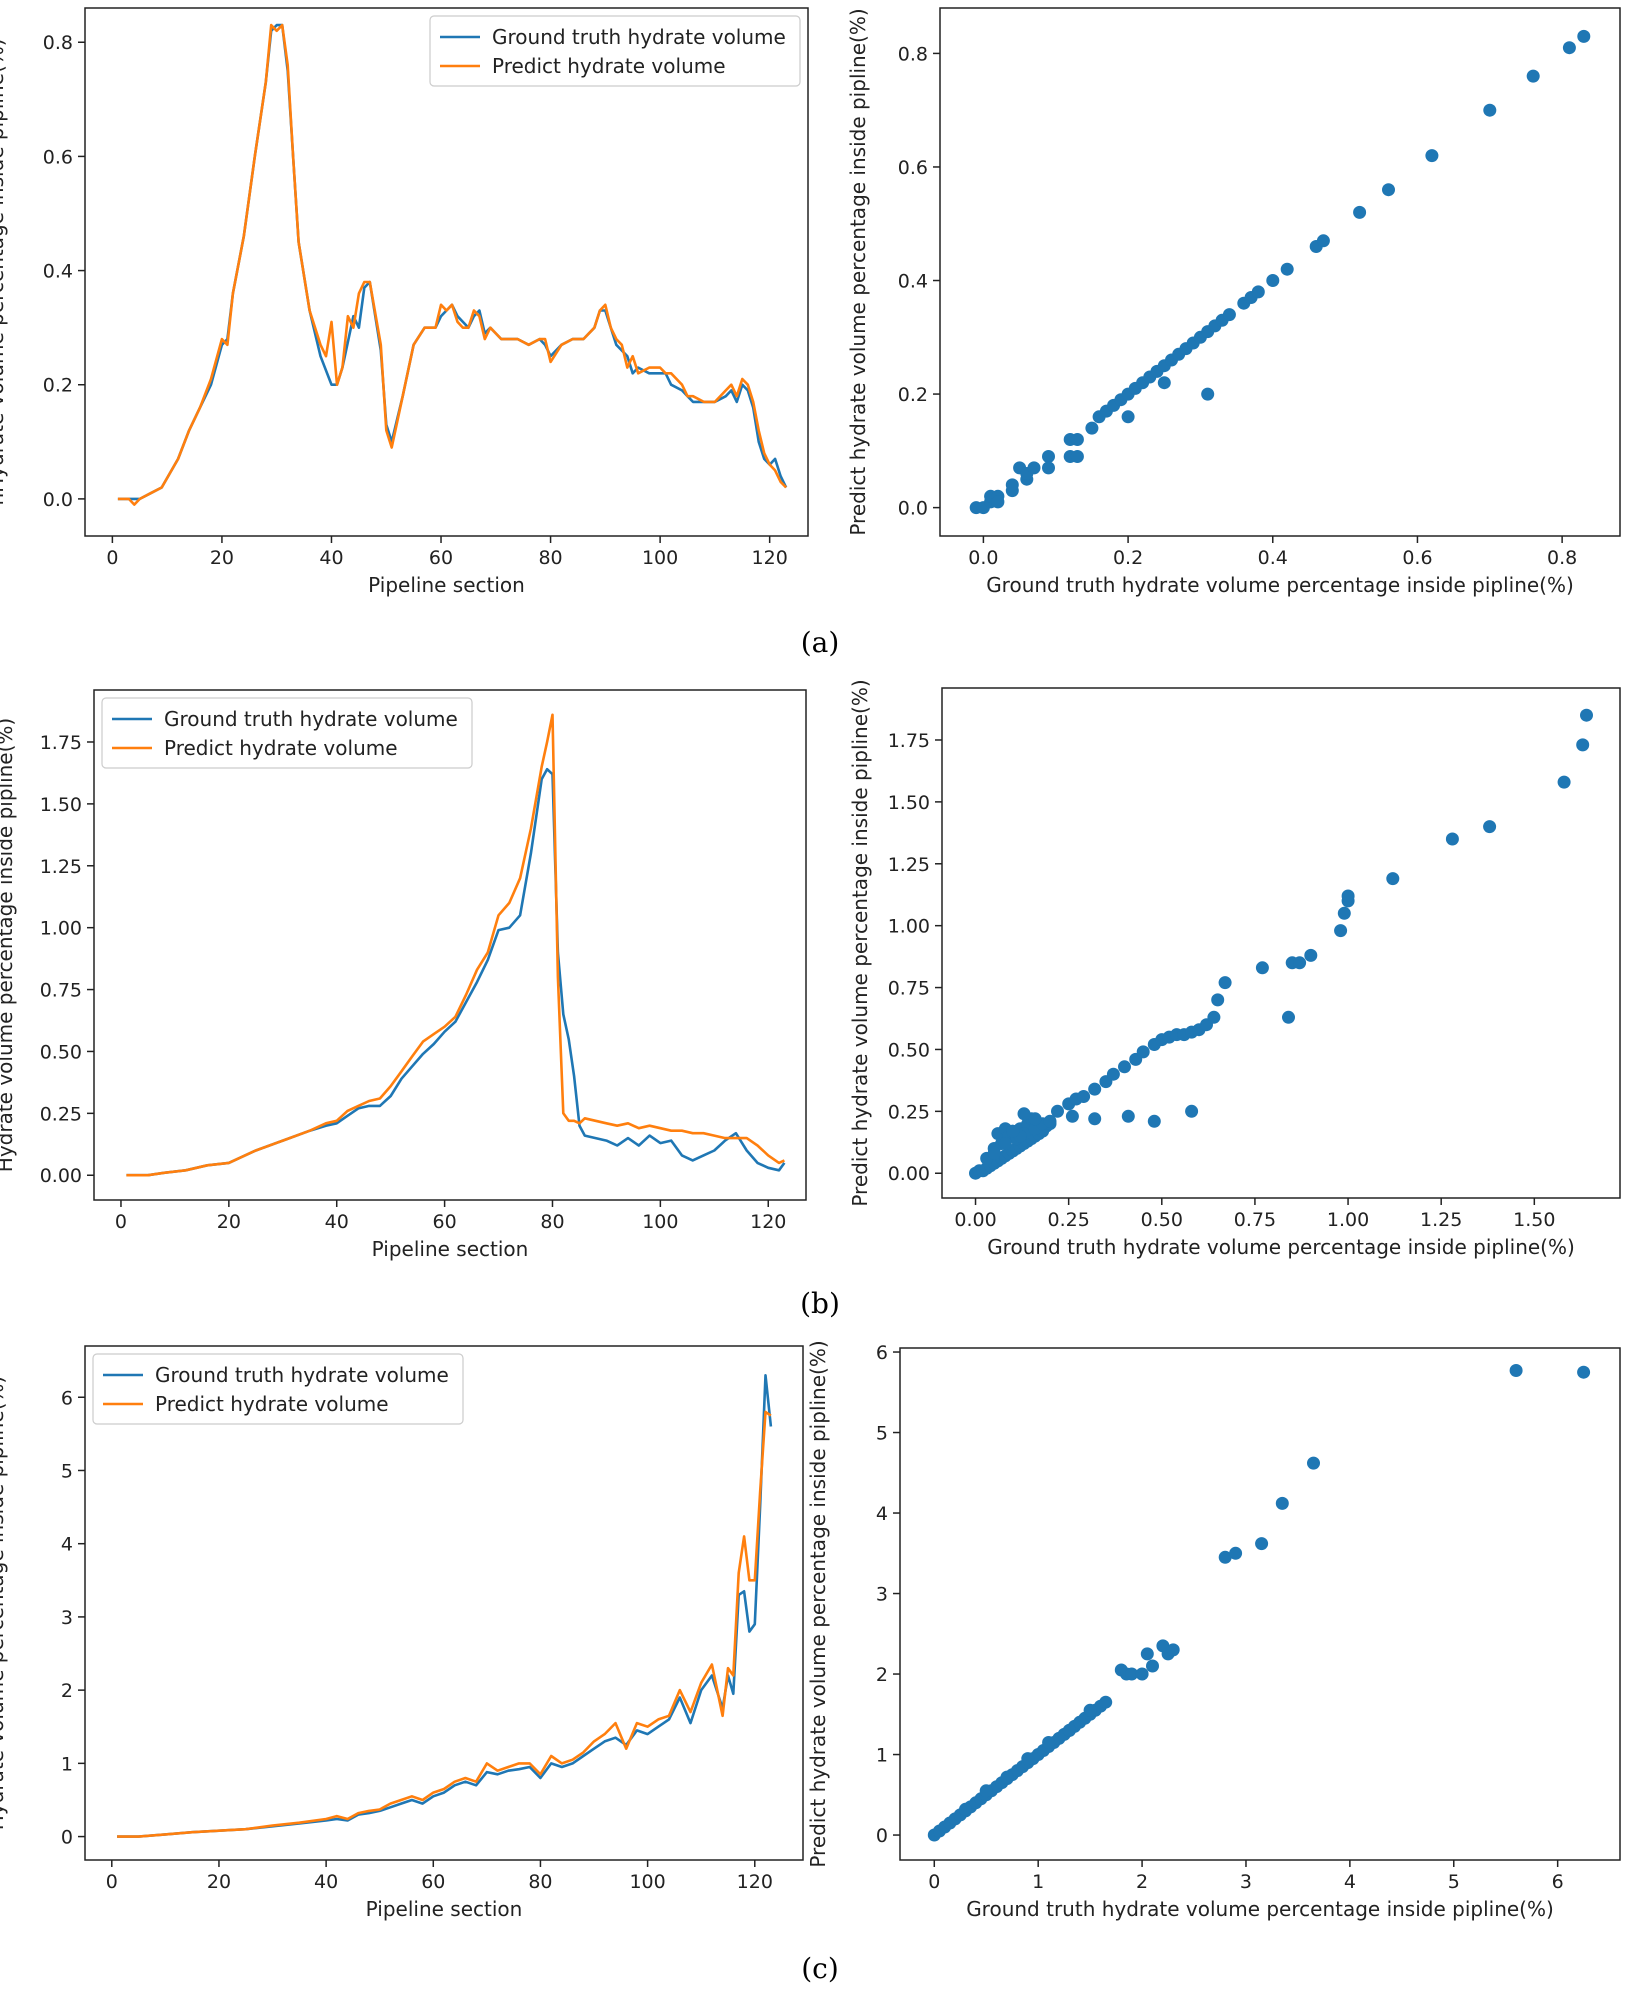 This screenshot has width=1641, height=1990. Describe the element at coordinates (61, 867) in the screenshot. I see `y-tick-label: 1.25` at that location.